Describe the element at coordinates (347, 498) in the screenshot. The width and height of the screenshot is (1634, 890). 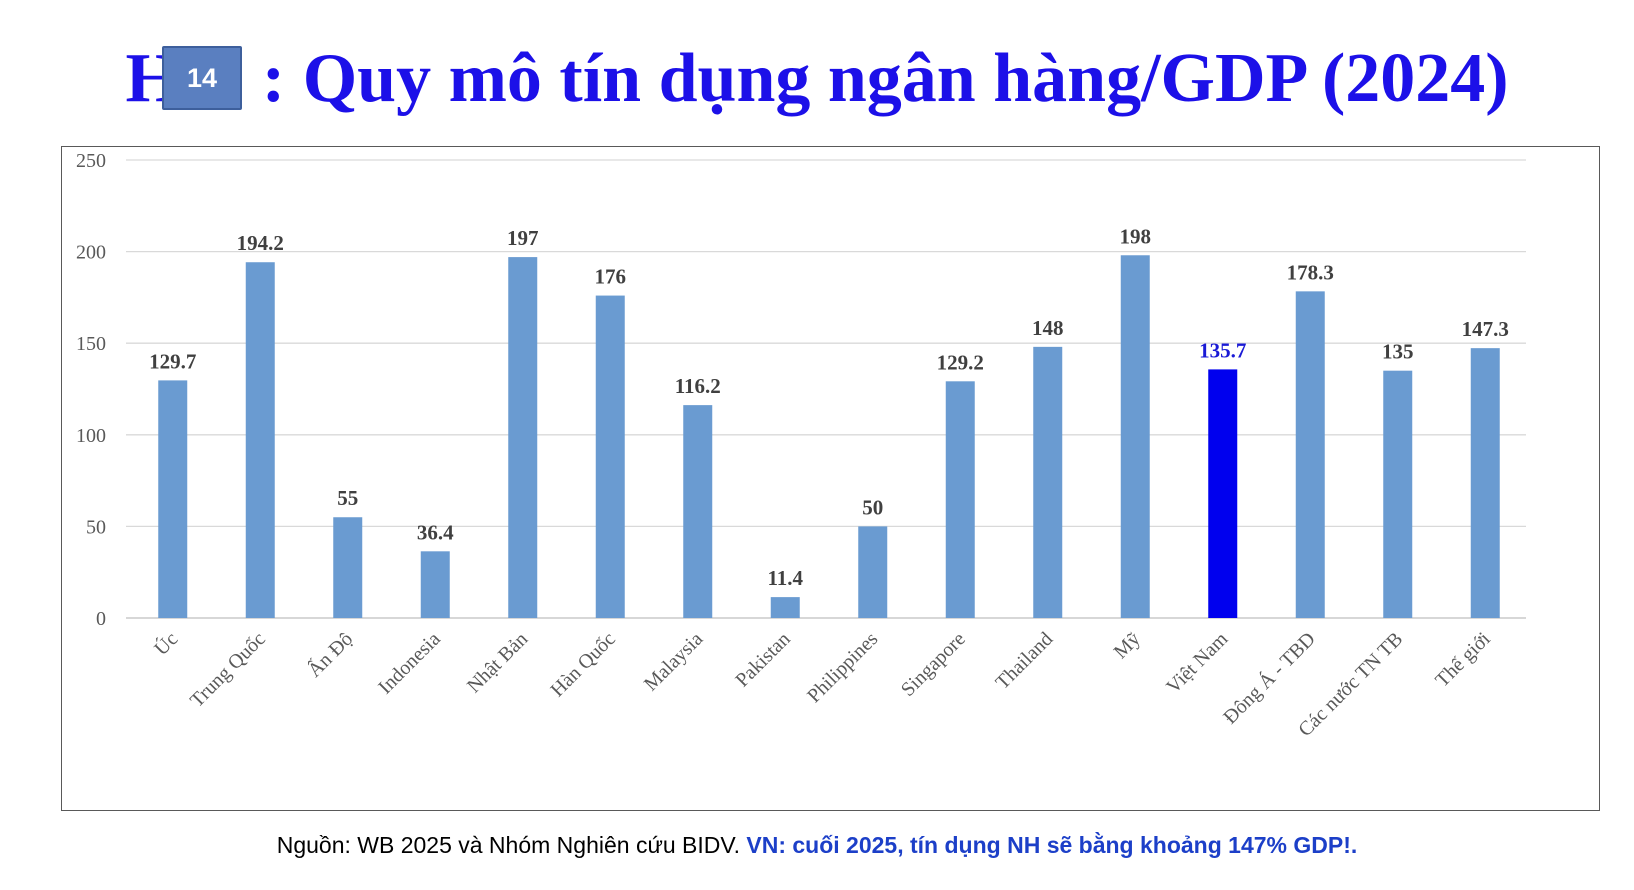
I see `data-label: 55` at that location.